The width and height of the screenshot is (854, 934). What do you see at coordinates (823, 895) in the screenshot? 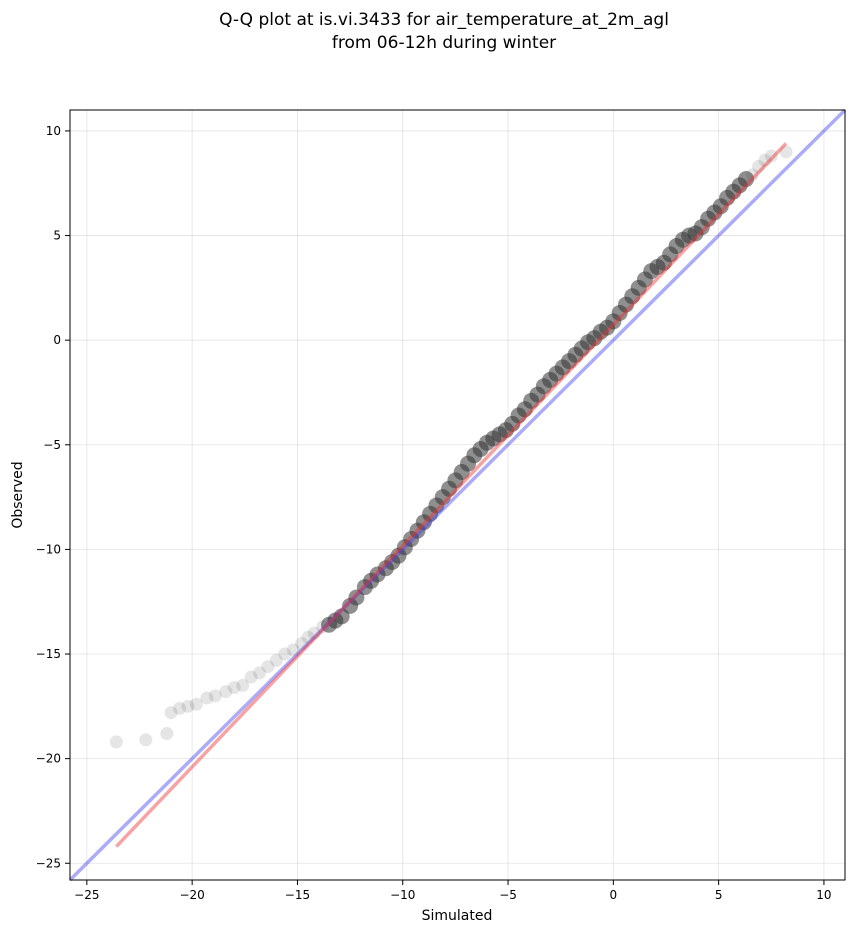
I see `x-tick-label: 10` at bounding box center [823, 895].